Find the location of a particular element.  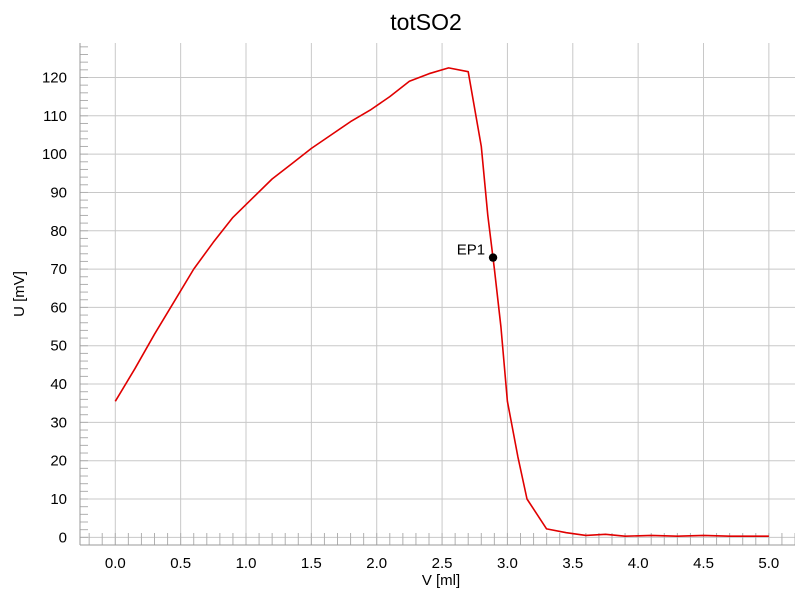

y-tick-label: 90 is located at coordinates (58, 192).